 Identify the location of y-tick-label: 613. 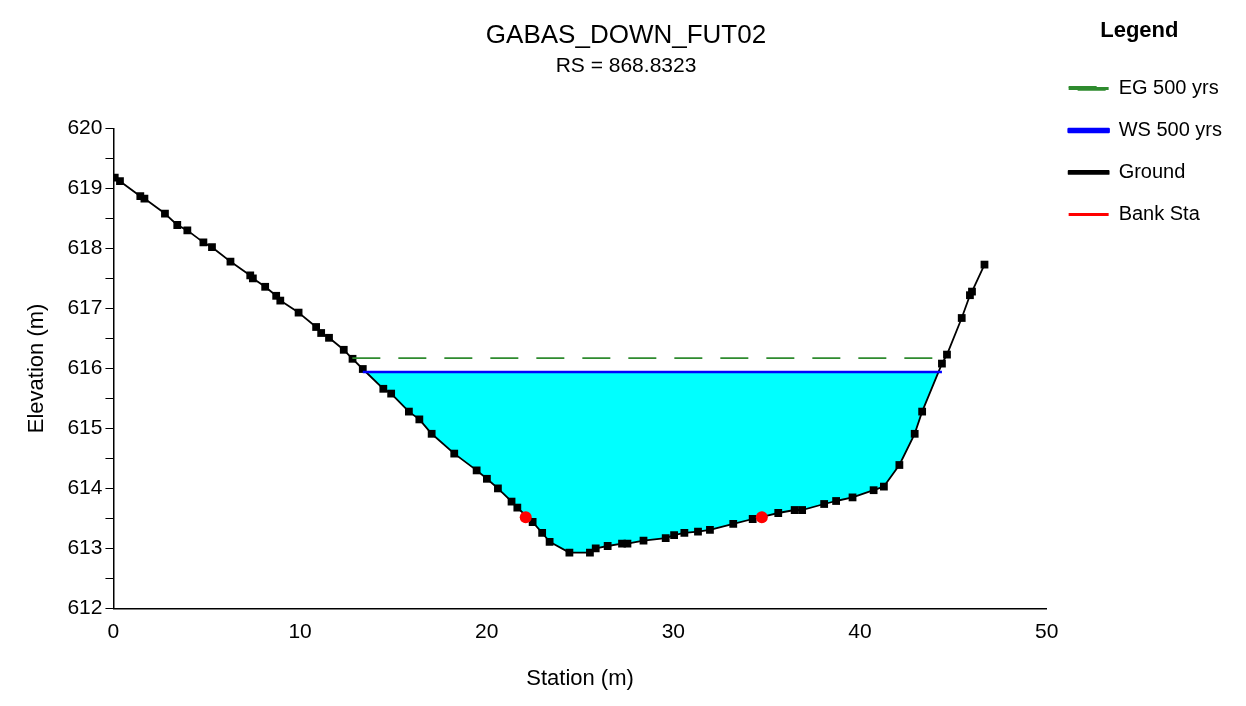
(85, 547).